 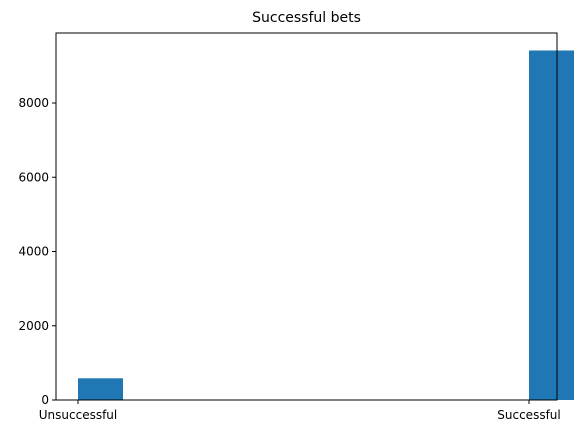 I want to click on y-tick-label: 8000, so click(x=33, y=103).